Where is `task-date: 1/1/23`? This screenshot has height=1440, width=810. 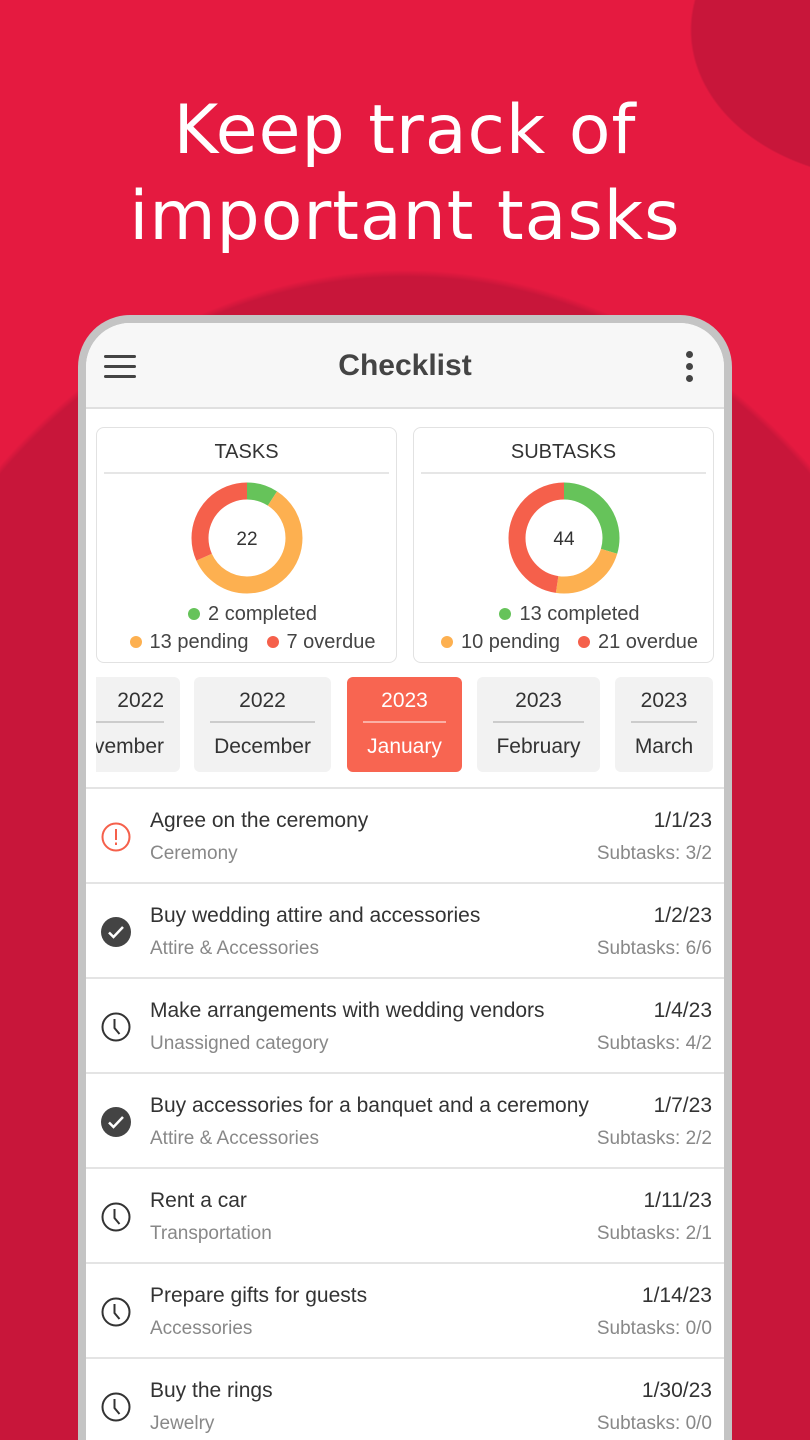 task-date: 1/1/23 is located at coordinates (682, 820).